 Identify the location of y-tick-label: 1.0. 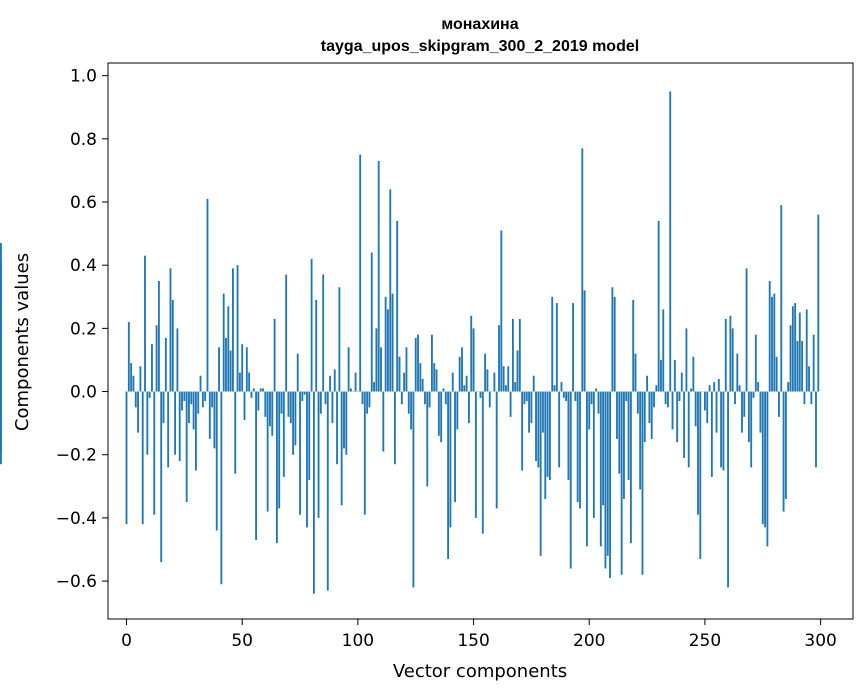
(83, 77).